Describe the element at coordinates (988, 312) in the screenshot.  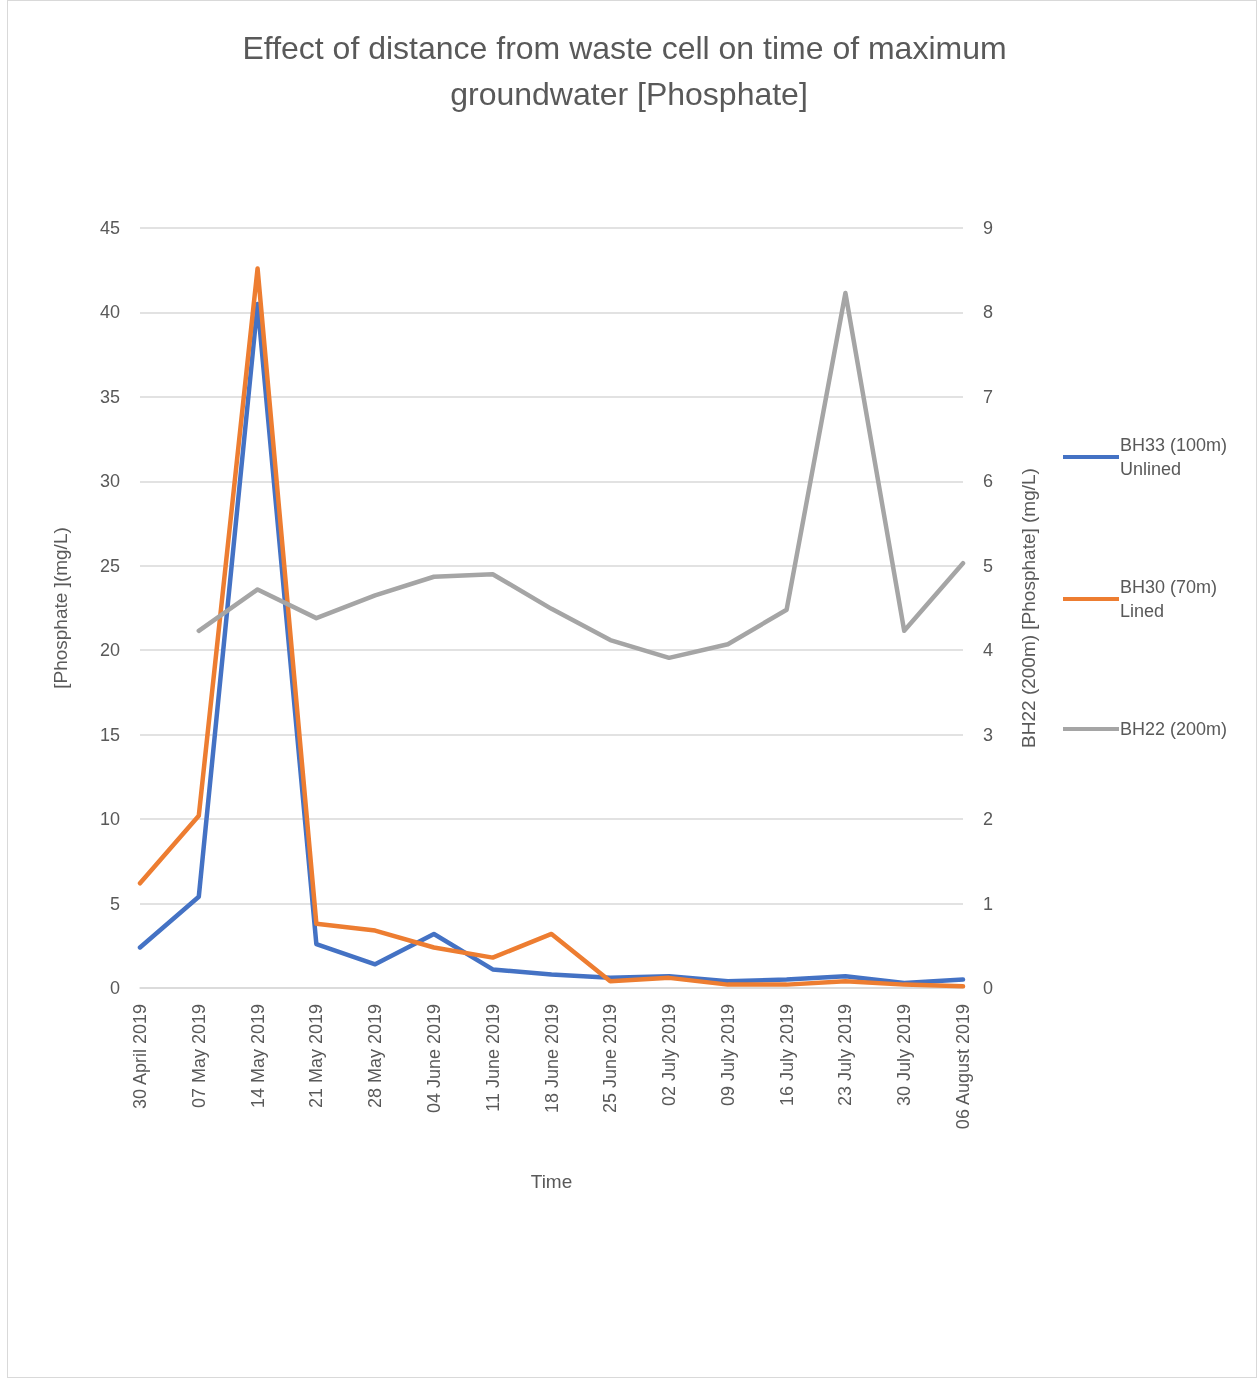
I see `y2-tick-label: 8` at that location.